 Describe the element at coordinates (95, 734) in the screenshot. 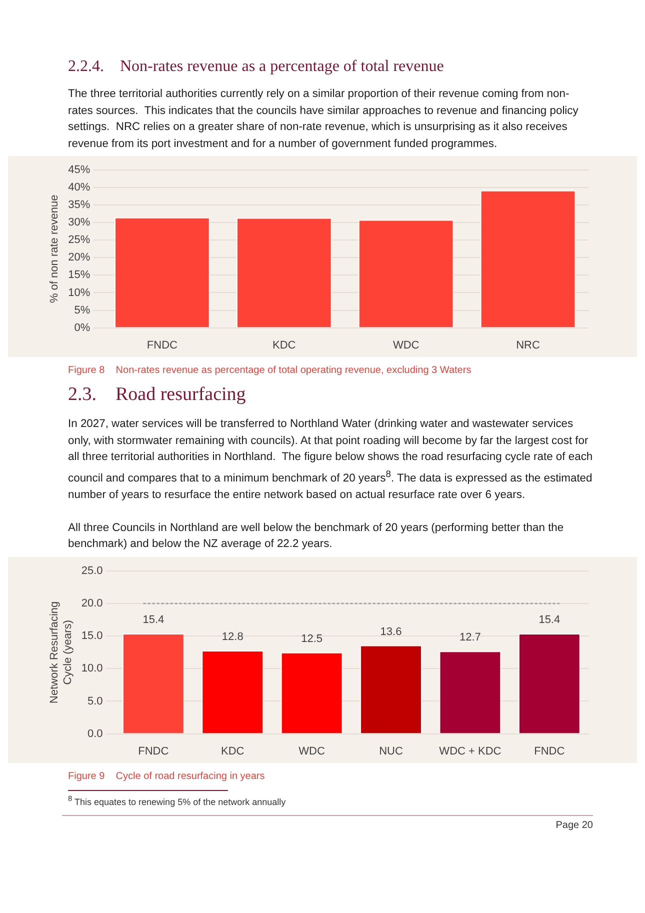

I see `y-tick-label: 0.0` at that location.